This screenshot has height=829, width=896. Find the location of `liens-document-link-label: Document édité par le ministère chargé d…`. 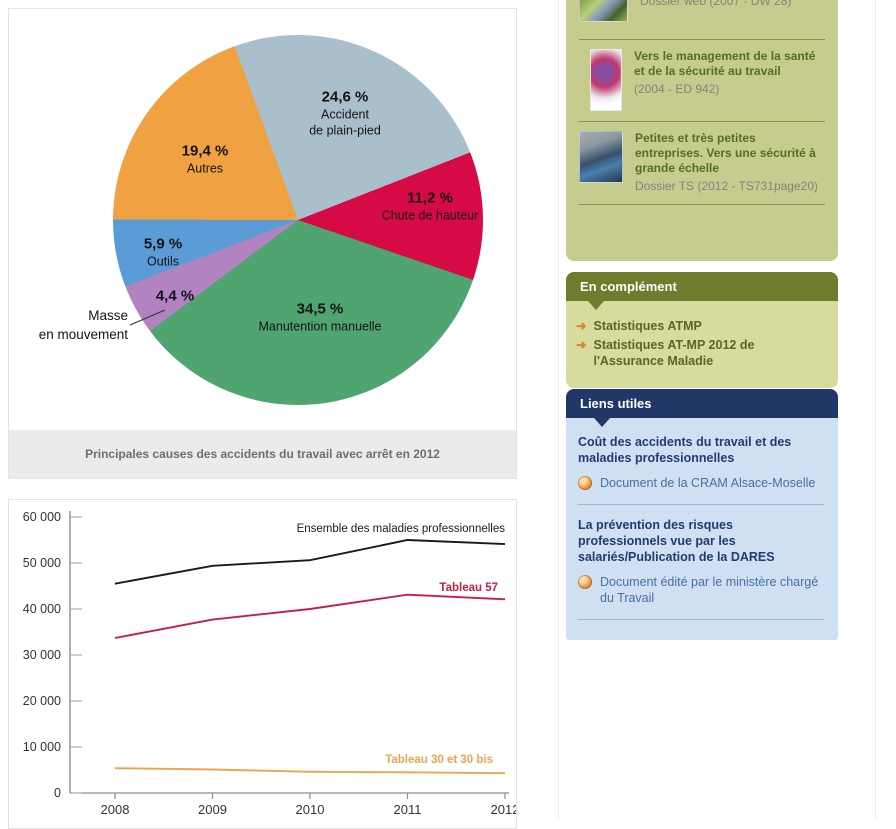

liens-document-link-label: Document édité par le ministère chargé d… is located at coordinates (709, 590).